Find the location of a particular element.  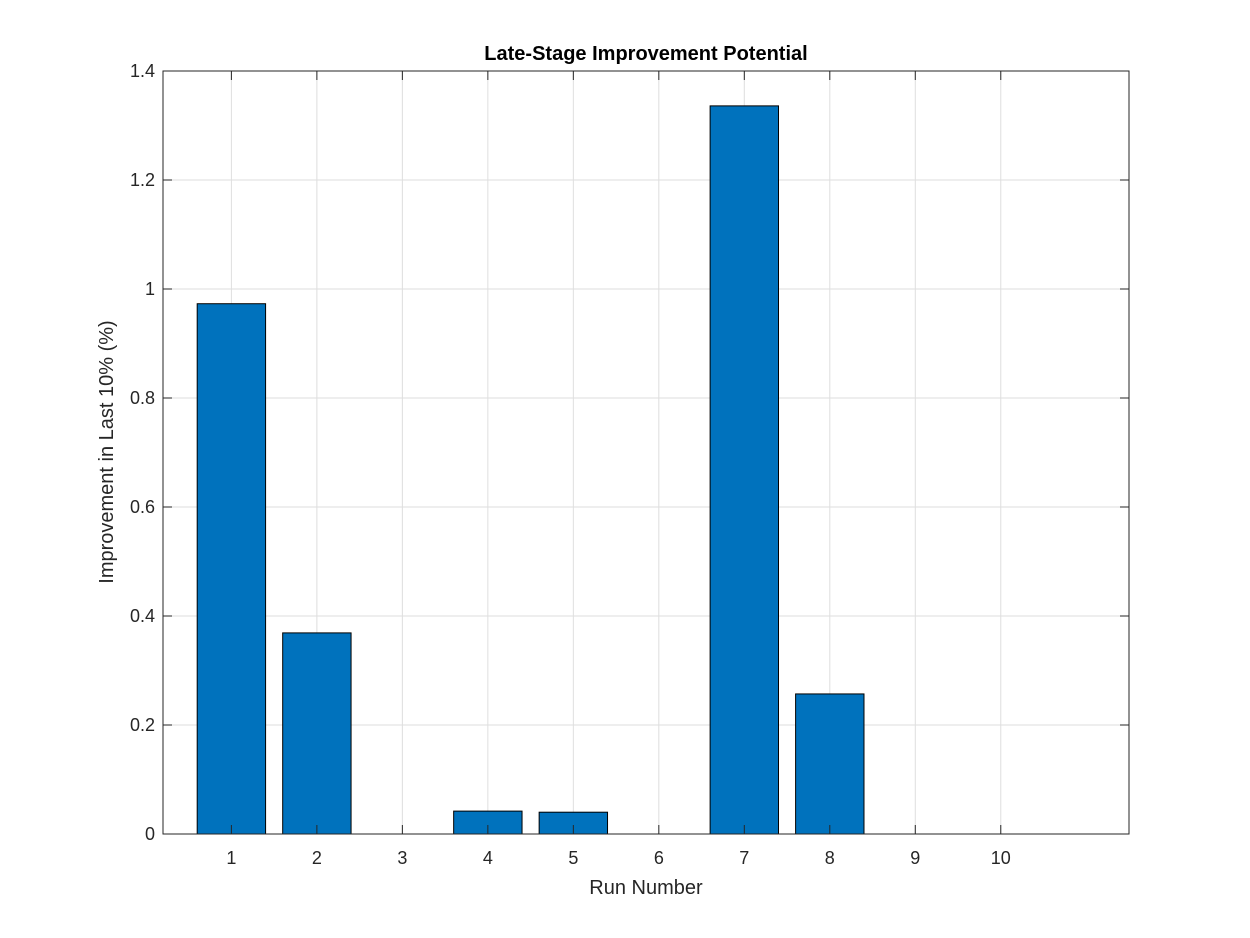

y-tick-label: 1.4 is located at coordinates (142, 71).